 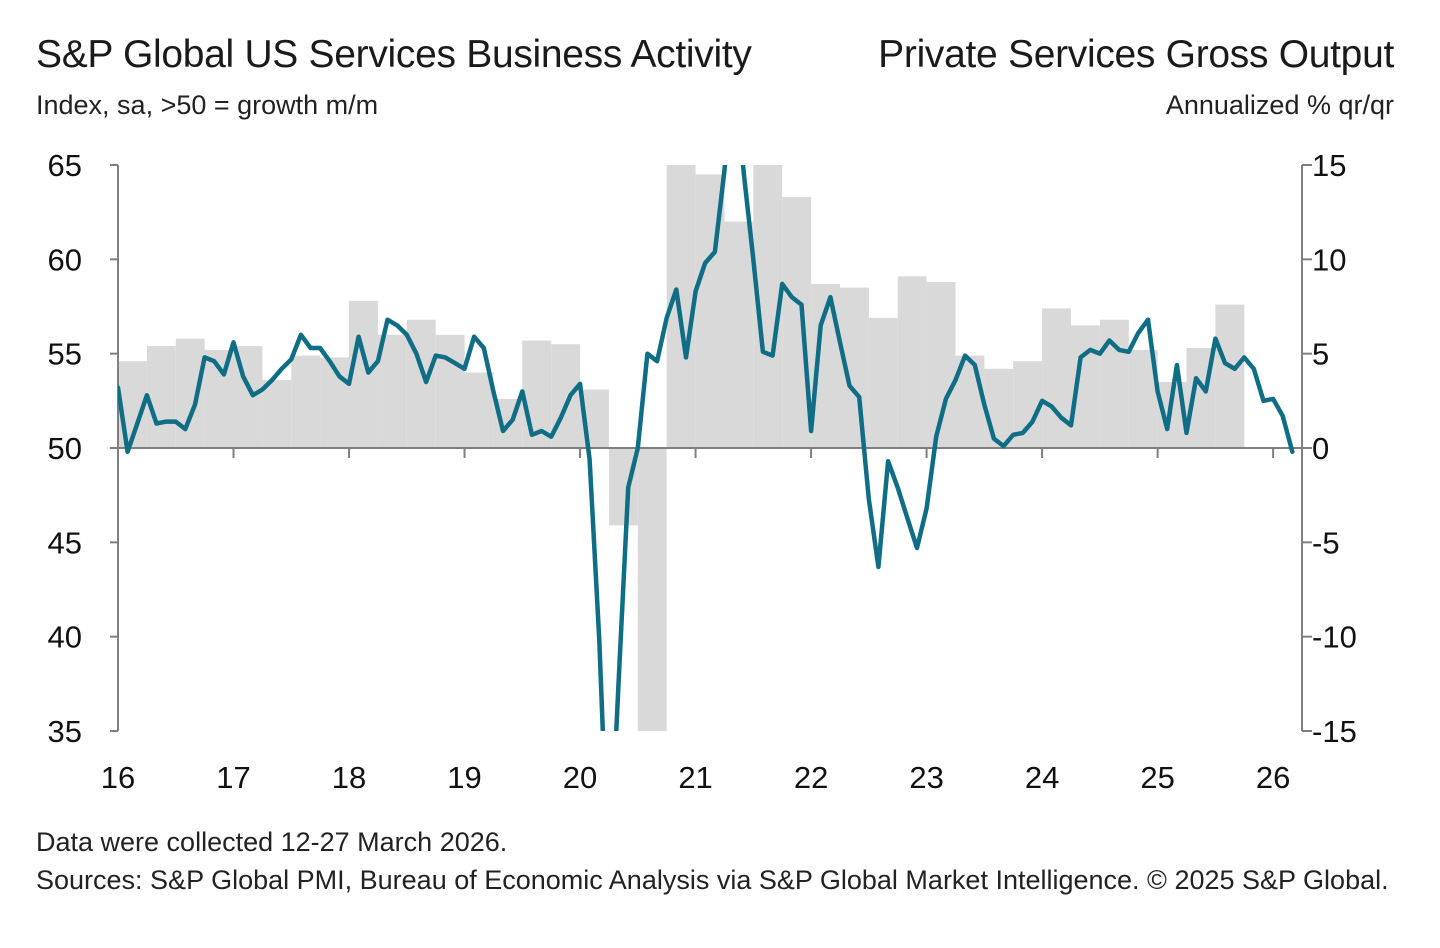 I want to click on x-tick-label: 17, so click(x=233, y=777).